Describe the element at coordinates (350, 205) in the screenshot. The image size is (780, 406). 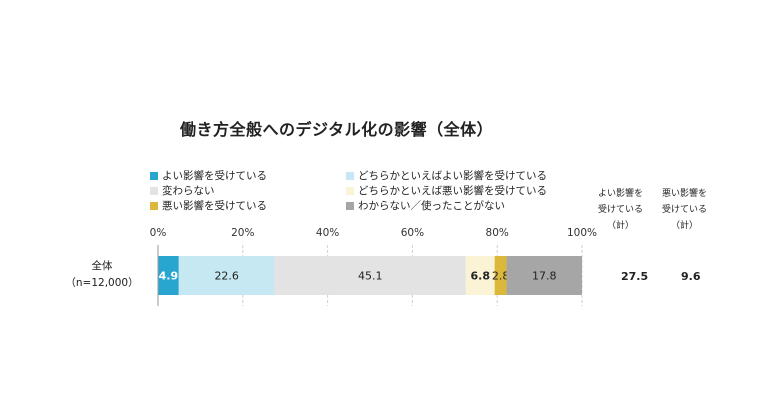
I see `legend-swatch-unknown` at that location.